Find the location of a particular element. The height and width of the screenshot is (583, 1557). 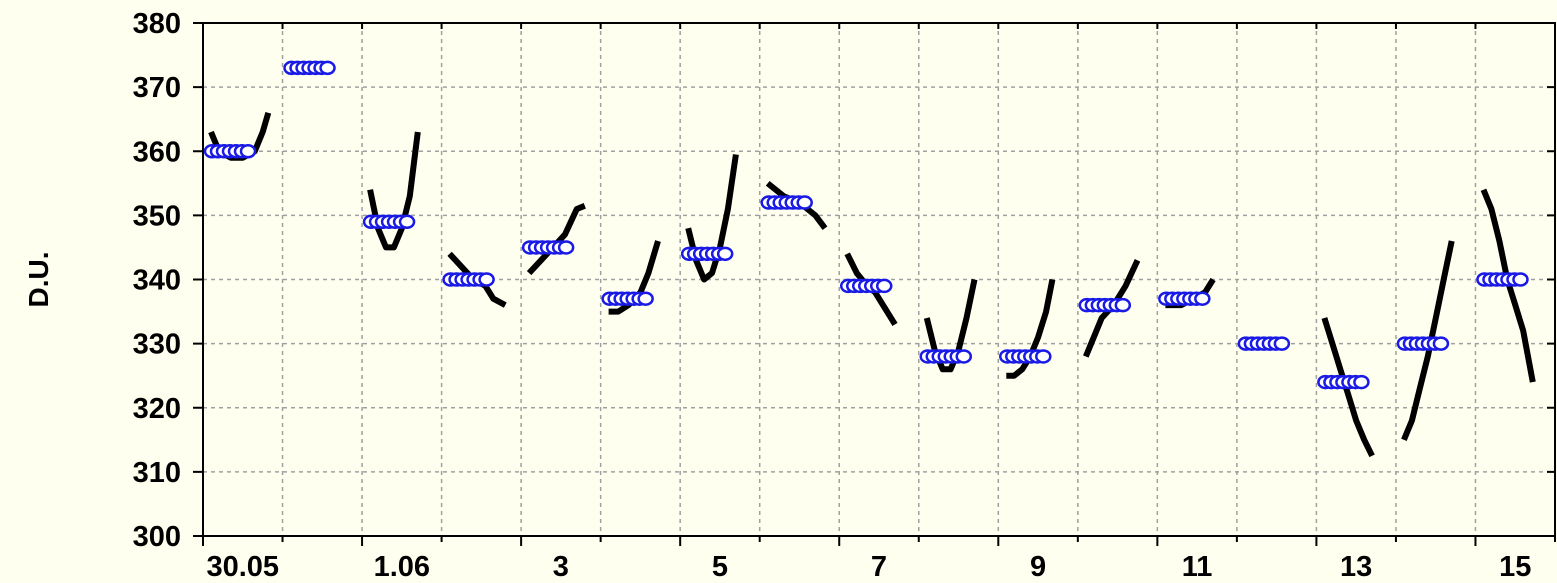

y-tick-label: 380 is located at coordinates (157, 24).